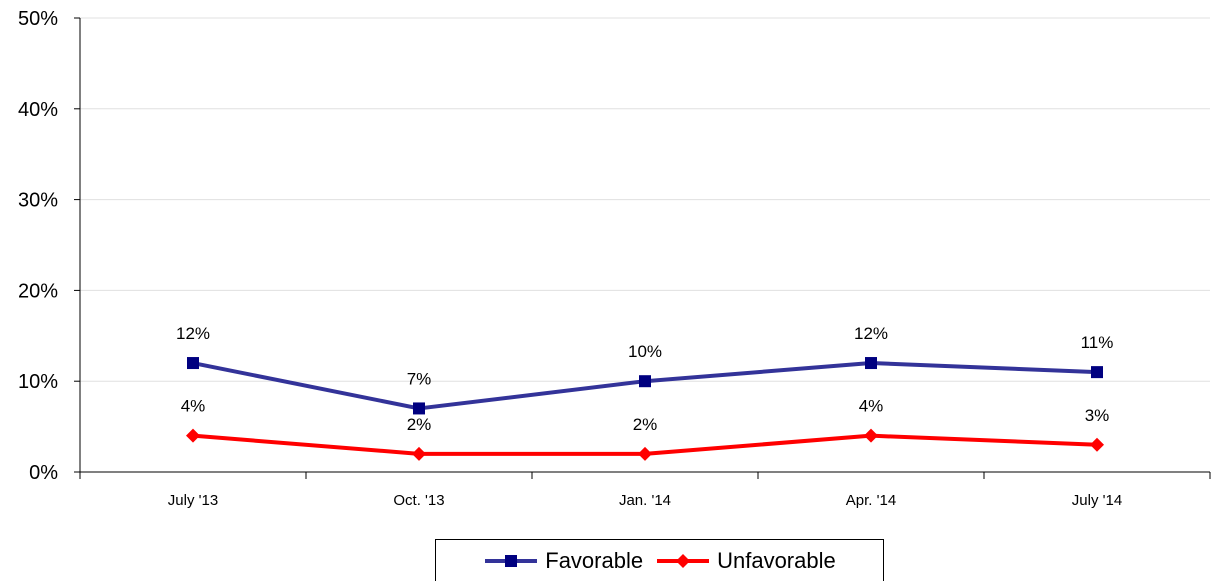 This screenshot has width=1225, height=581. I want to click on x-tick-label: Oct. '13, so click(418, 500).